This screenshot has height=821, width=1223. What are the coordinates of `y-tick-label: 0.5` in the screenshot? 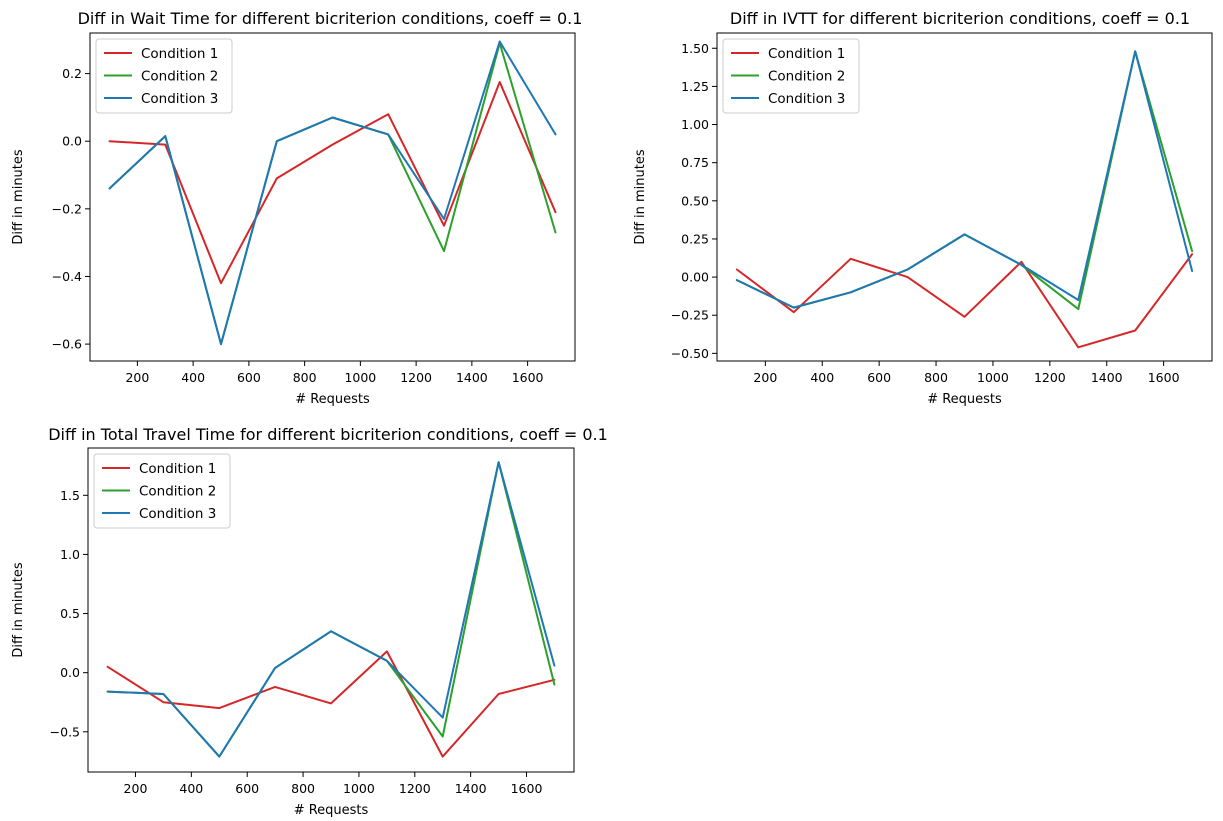 It's located at (70, 613).